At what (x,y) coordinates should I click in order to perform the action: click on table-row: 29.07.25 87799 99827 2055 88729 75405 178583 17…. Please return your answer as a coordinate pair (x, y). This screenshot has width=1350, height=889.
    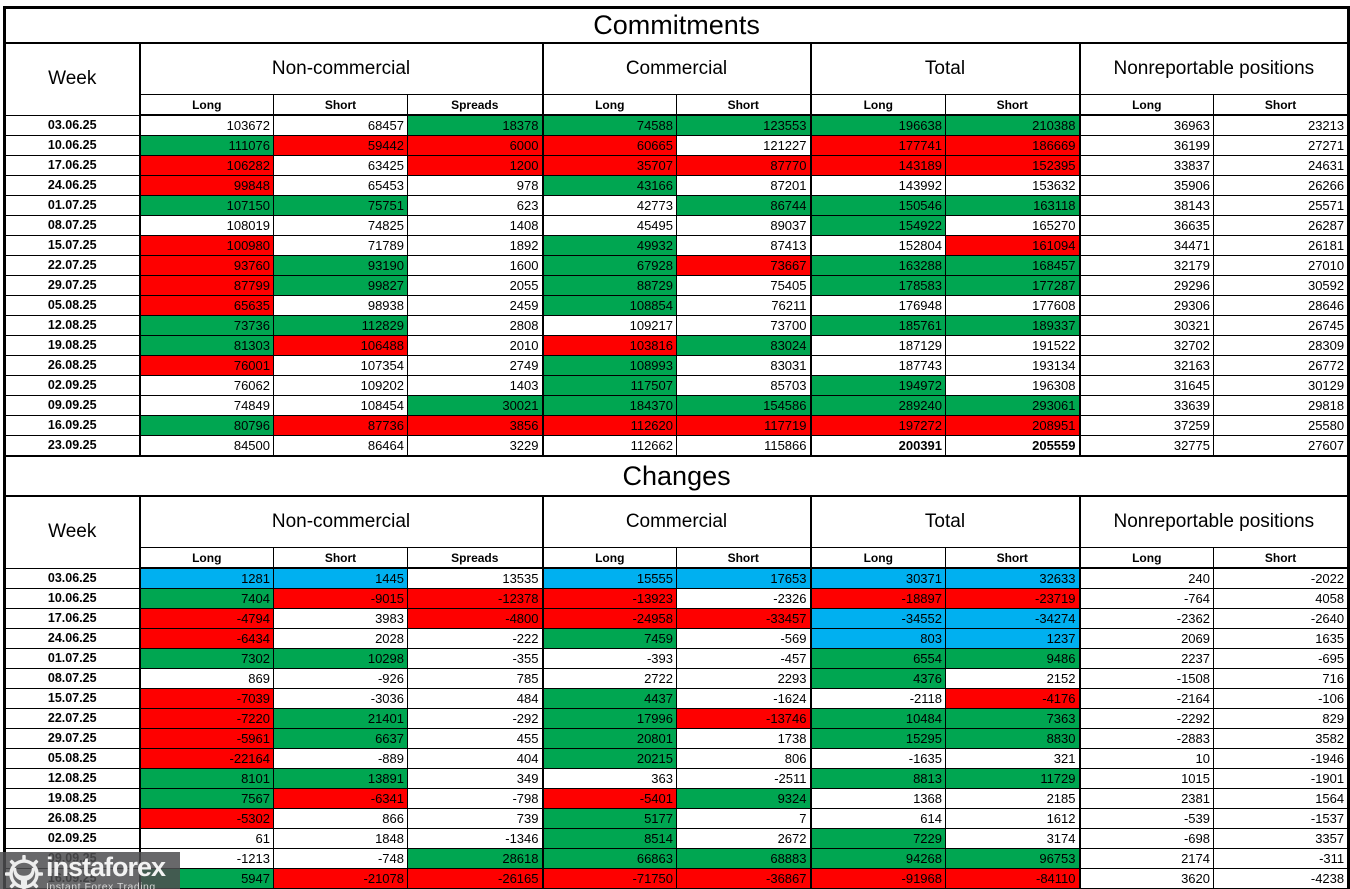
    Looking at the image, I should click on (677, 285).